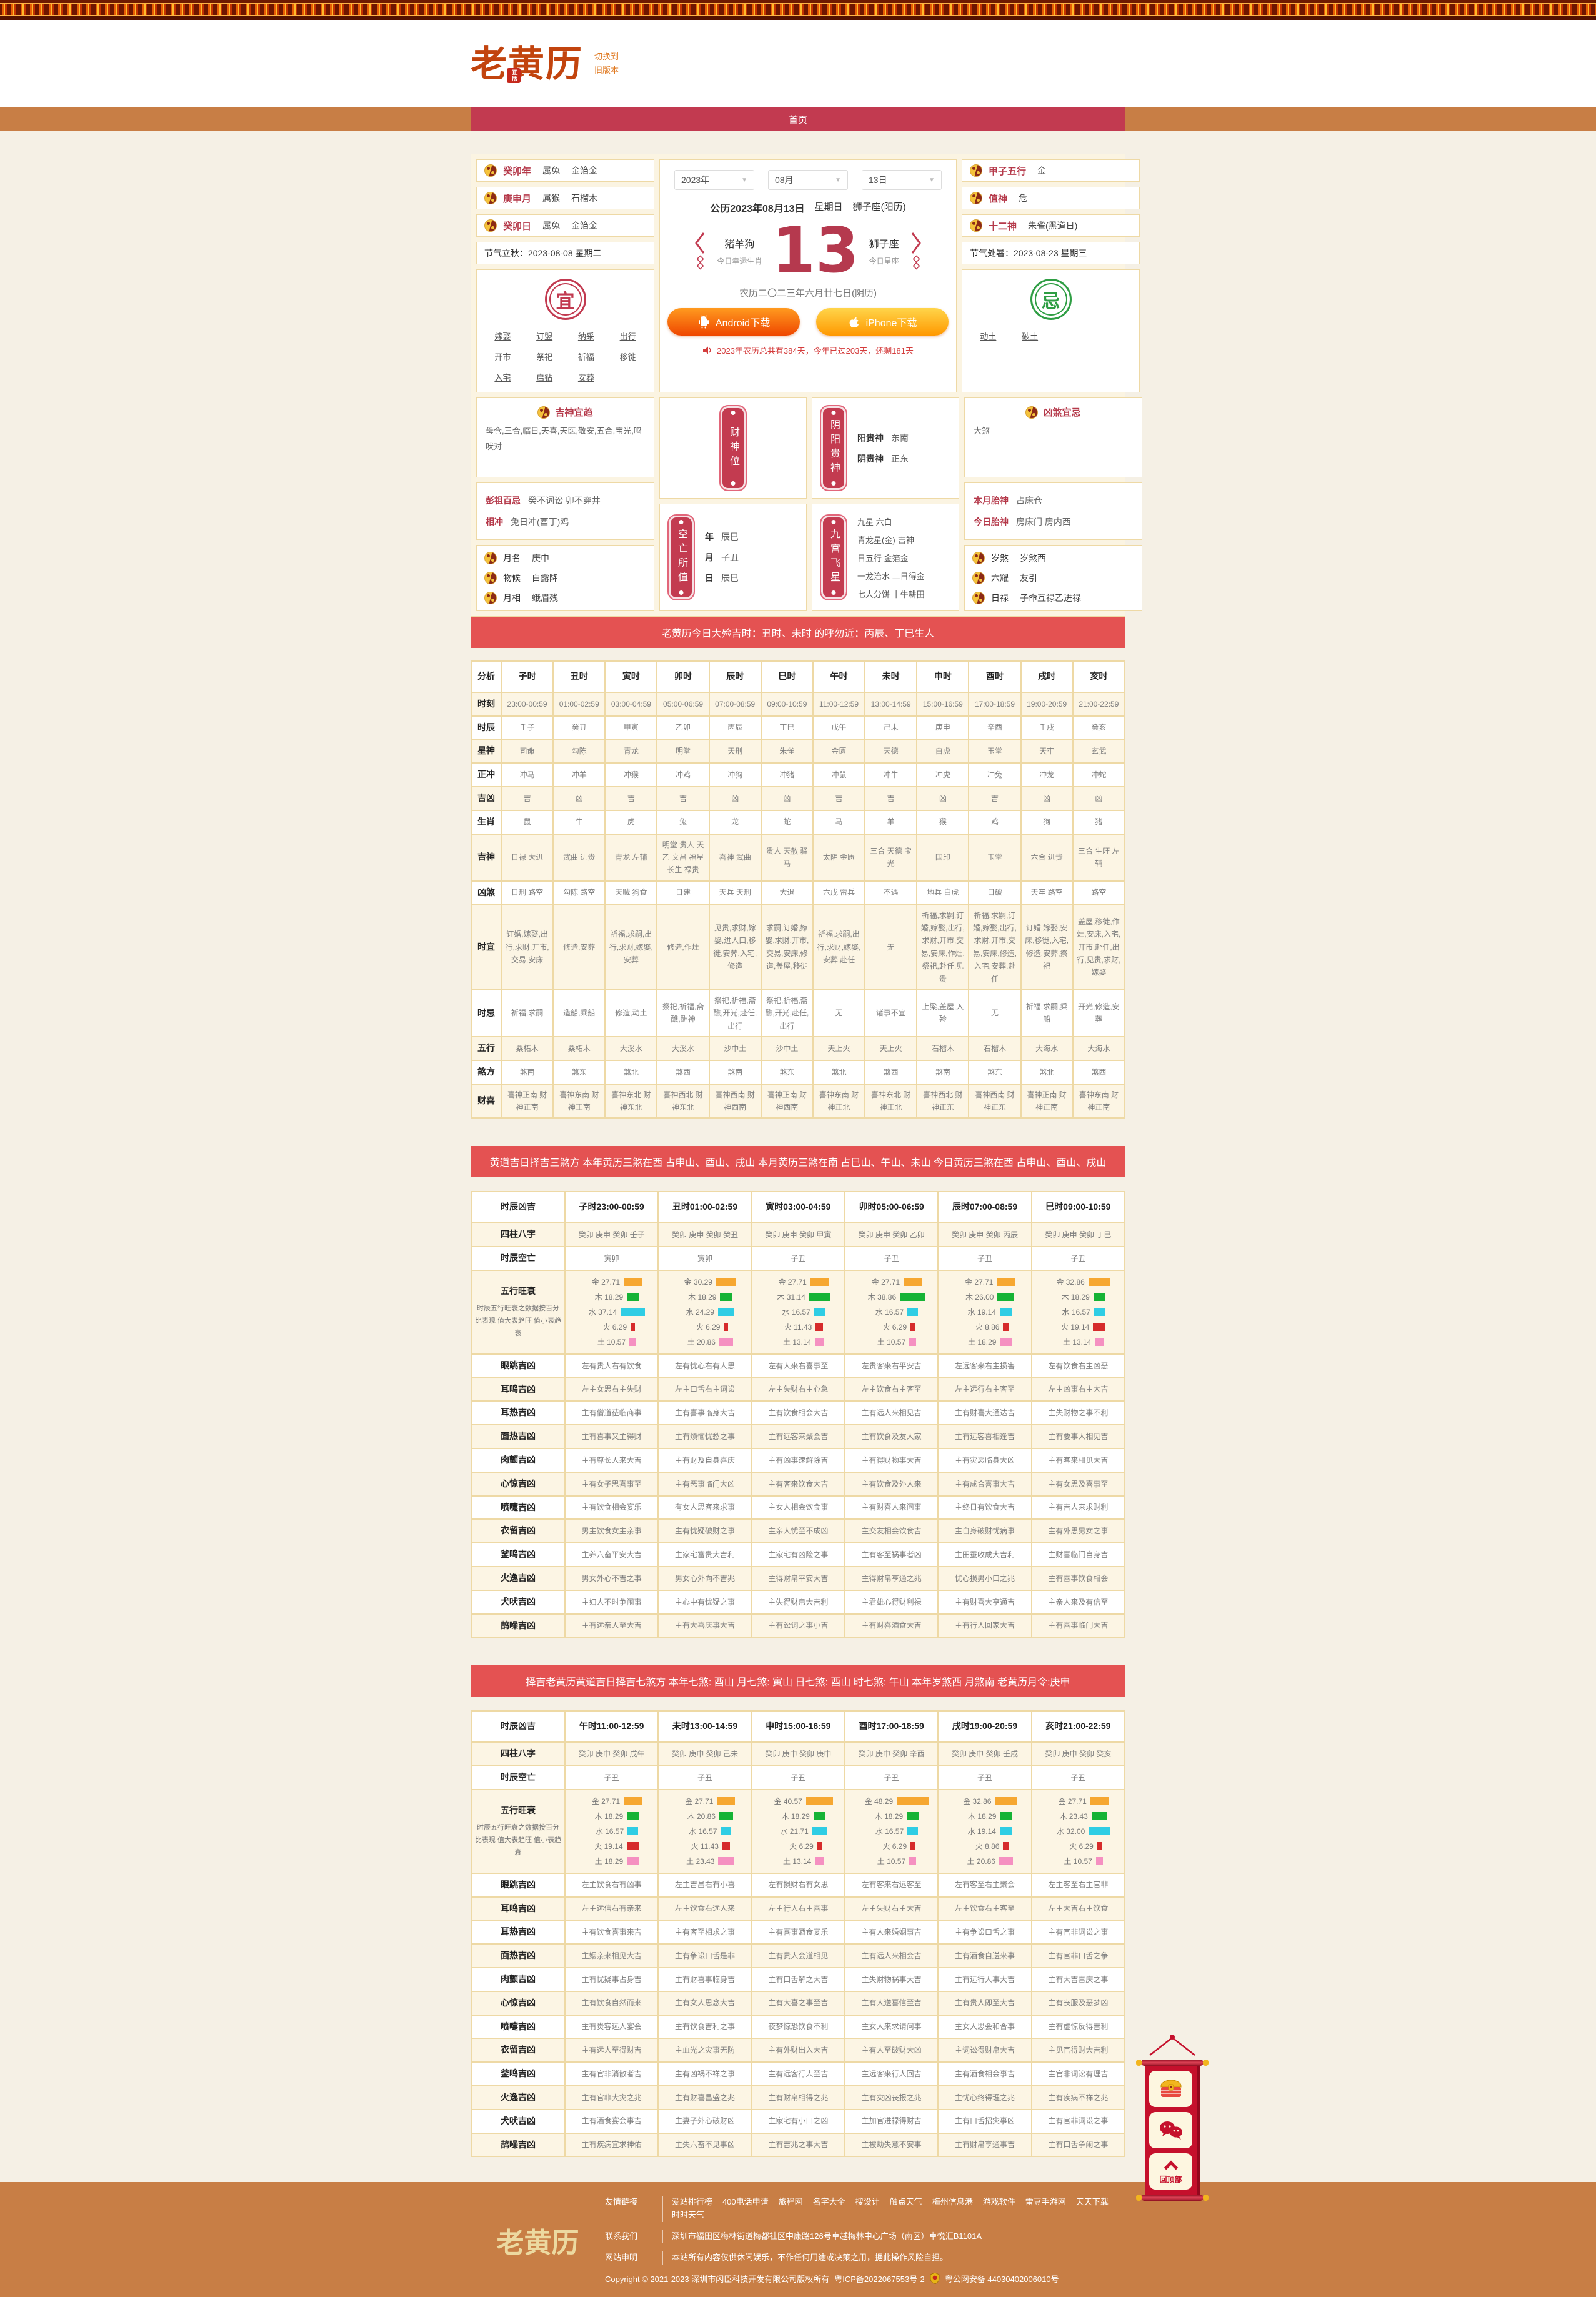 Image resolution: width=1596 pixels, height=2297 pixels. What do you see at coordinates (787, 727) in the screenshot?
I see `cell: 丁巳` at bounding box center [787, 727].